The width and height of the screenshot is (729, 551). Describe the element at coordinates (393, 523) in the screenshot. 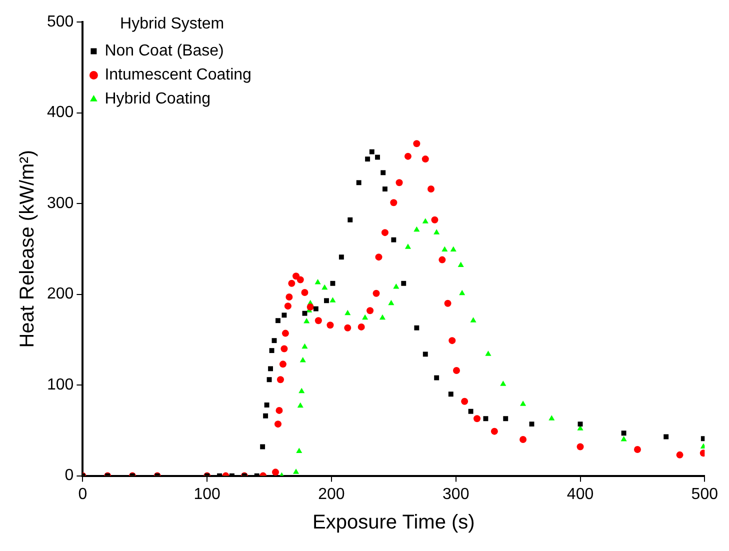

I see `x-axis-title: Exposure Time (s)` at that location.